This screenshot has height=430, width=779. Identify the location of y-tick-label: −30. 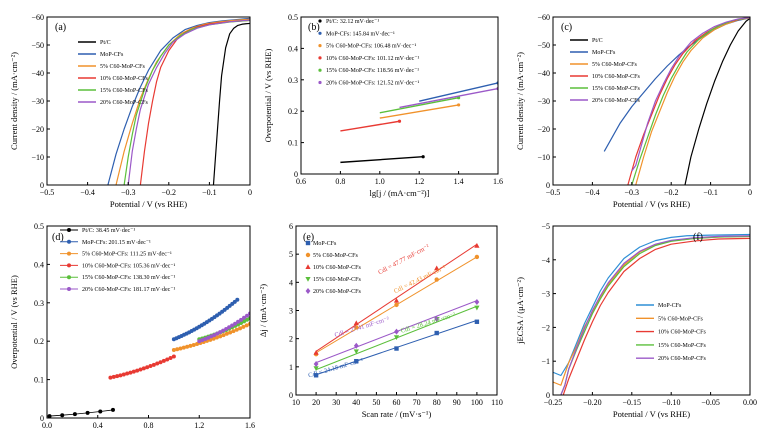
(543, 101).